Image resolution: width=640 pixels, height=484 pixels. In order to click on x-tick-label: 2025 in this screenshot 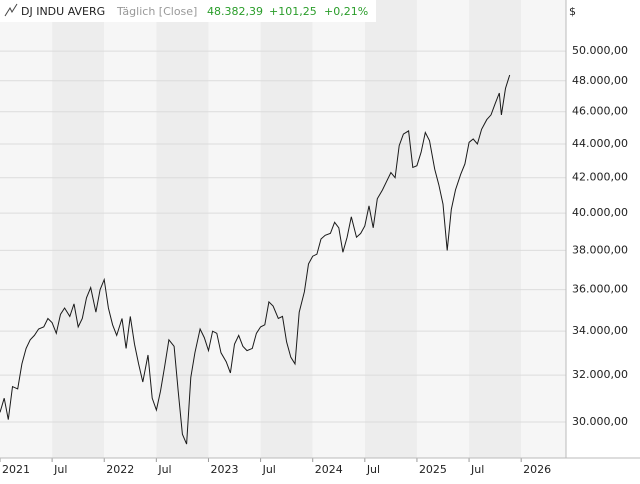, I will do `click(433, 469)`.